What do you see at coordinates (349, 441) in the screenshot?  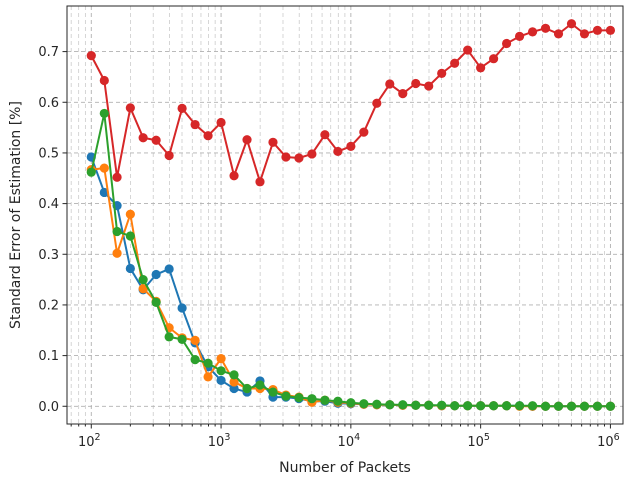 I see `x-tick-label: 10⁴` at bounding box center [349, 441].